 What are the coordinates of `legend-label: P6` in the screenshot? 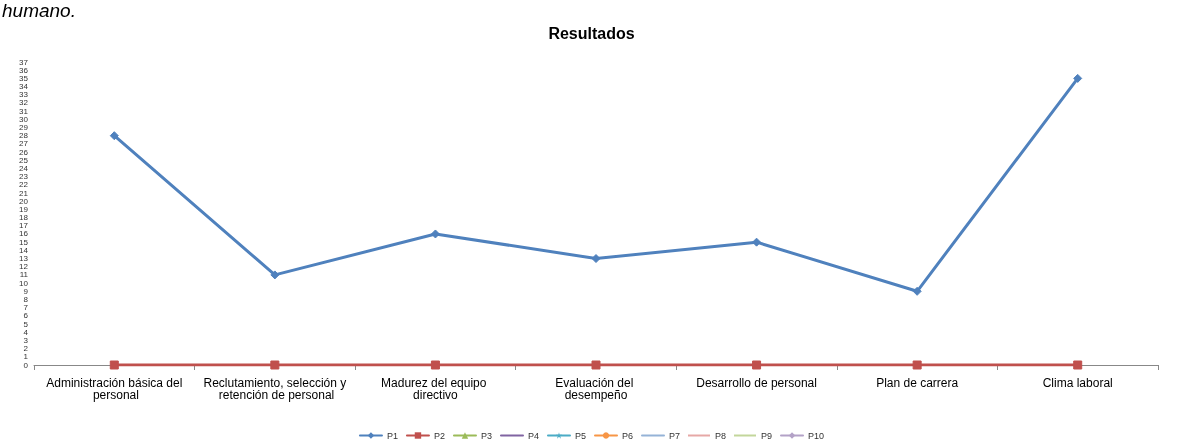 It's located at (628, 435).